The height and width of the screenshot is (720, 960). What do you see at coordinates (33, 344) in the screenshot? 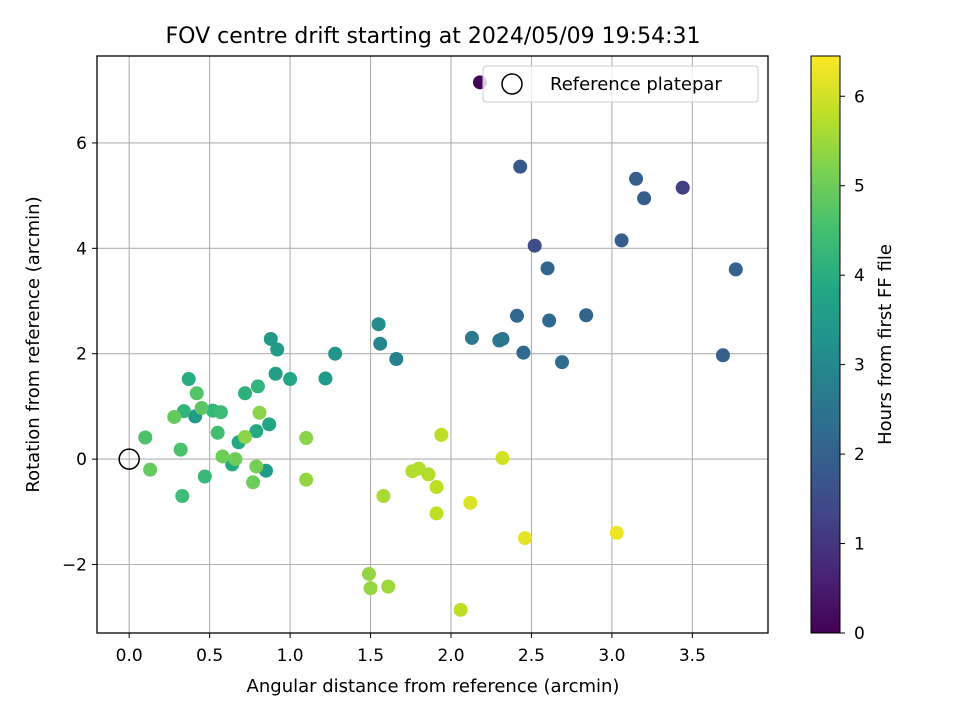
I see `y-axis-label: Rotation from reference (arcmin)` at bounding box center [33, 344].